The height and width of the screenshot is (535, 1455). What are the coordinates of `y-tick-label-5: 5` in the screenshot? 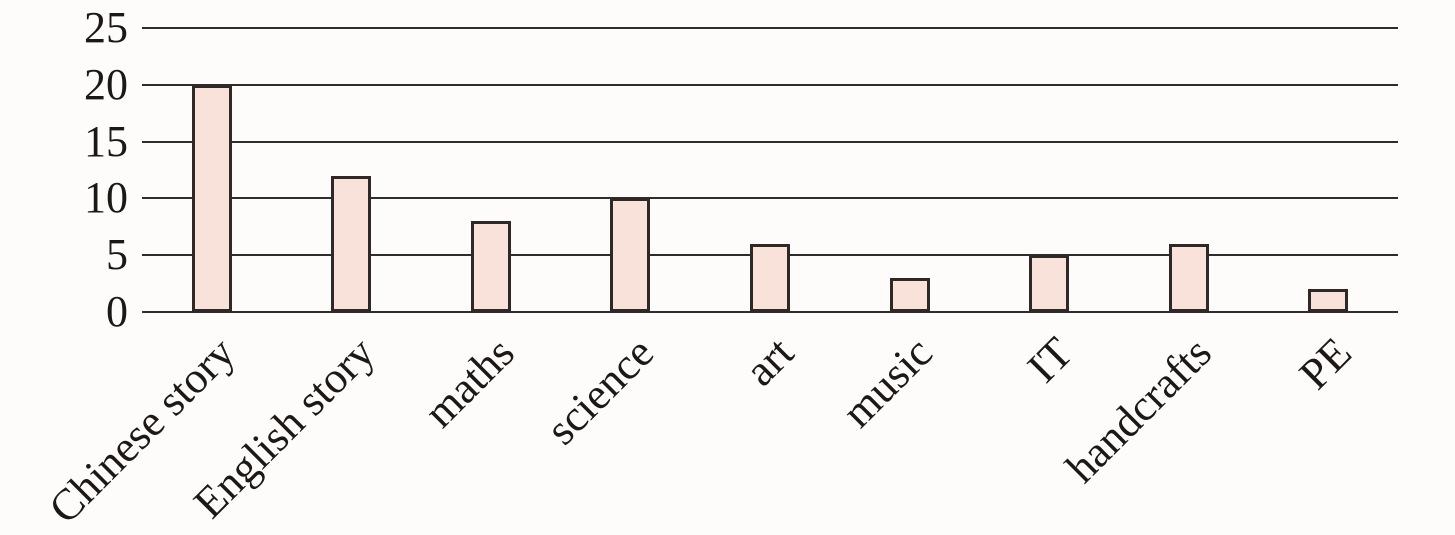 It's located at (117, 255).